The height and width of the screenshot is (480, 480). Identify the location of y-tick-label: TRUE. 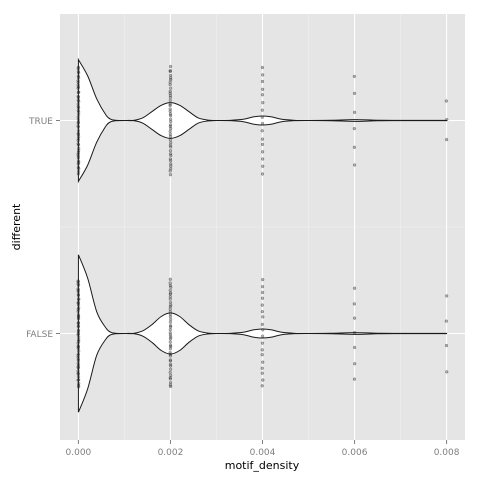
(40, 122).